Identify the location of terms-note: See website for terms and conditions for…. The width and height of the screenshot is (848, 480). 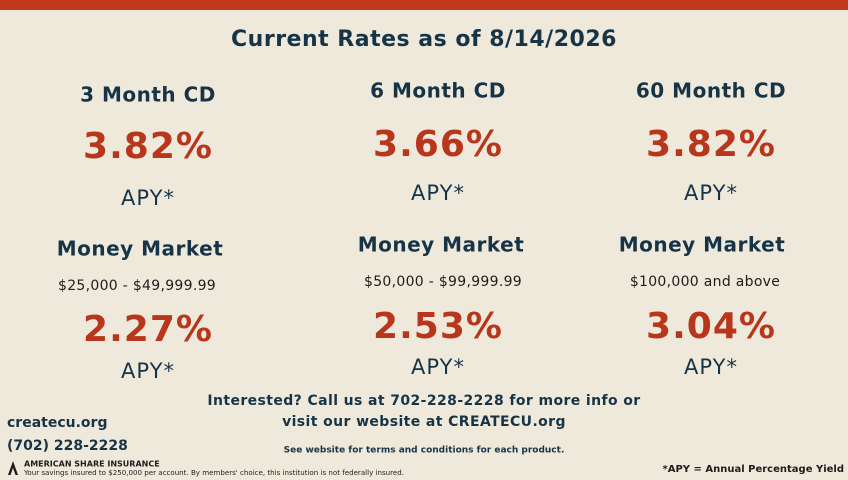
(424, 451).